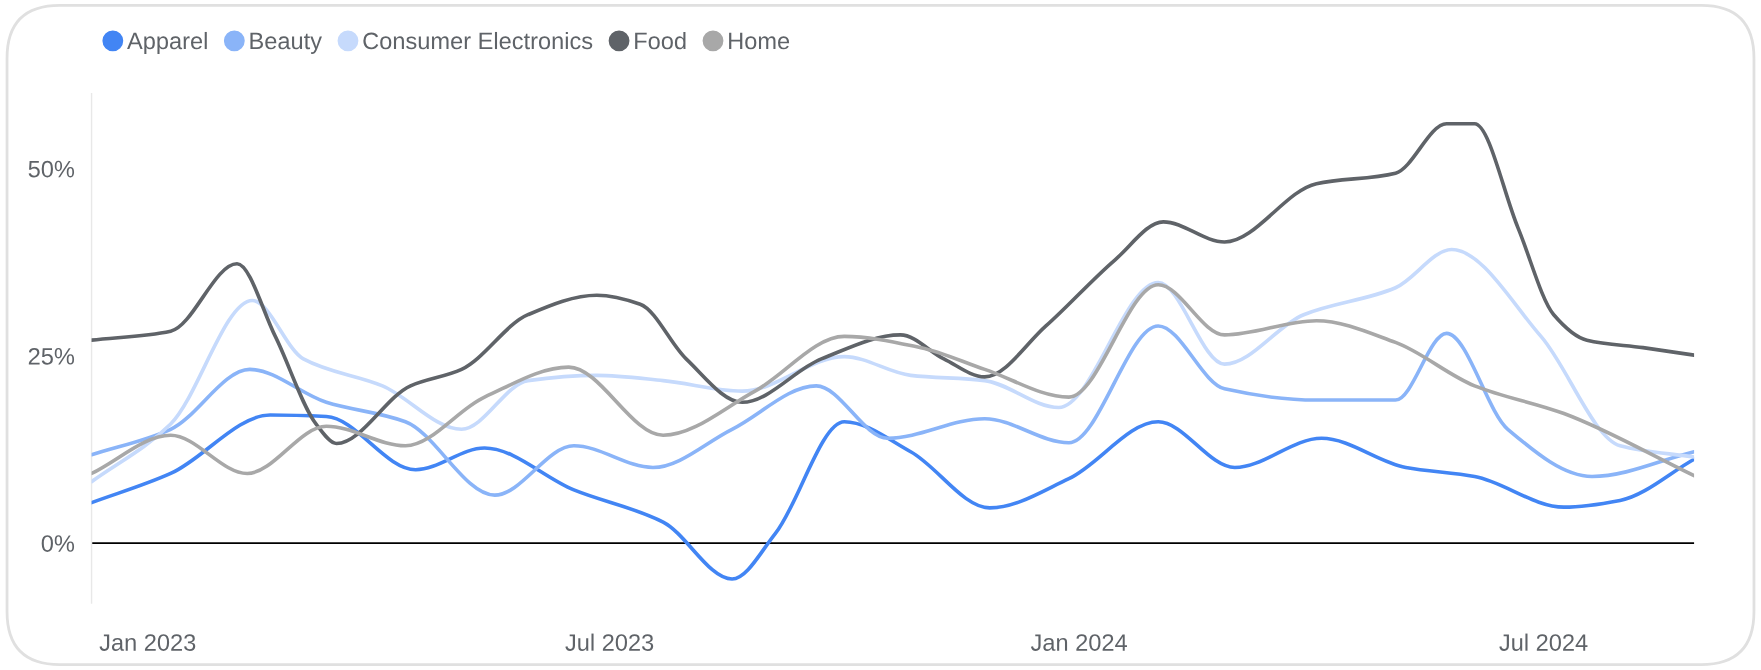 This screenshot has height=670, width=1761. I want to click on legend-label: Consumer Electronics, so click(478, 40).